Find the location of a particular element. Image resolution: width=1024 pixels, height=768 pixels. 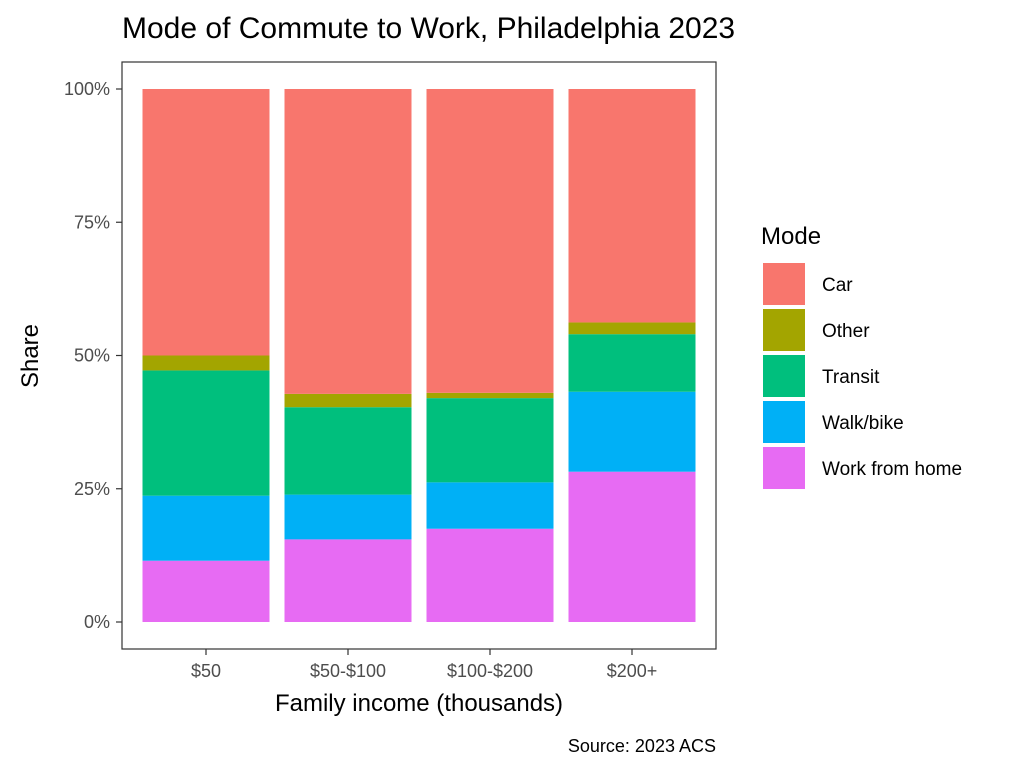

legend-title: Mode is located at coordinates (791, 236).